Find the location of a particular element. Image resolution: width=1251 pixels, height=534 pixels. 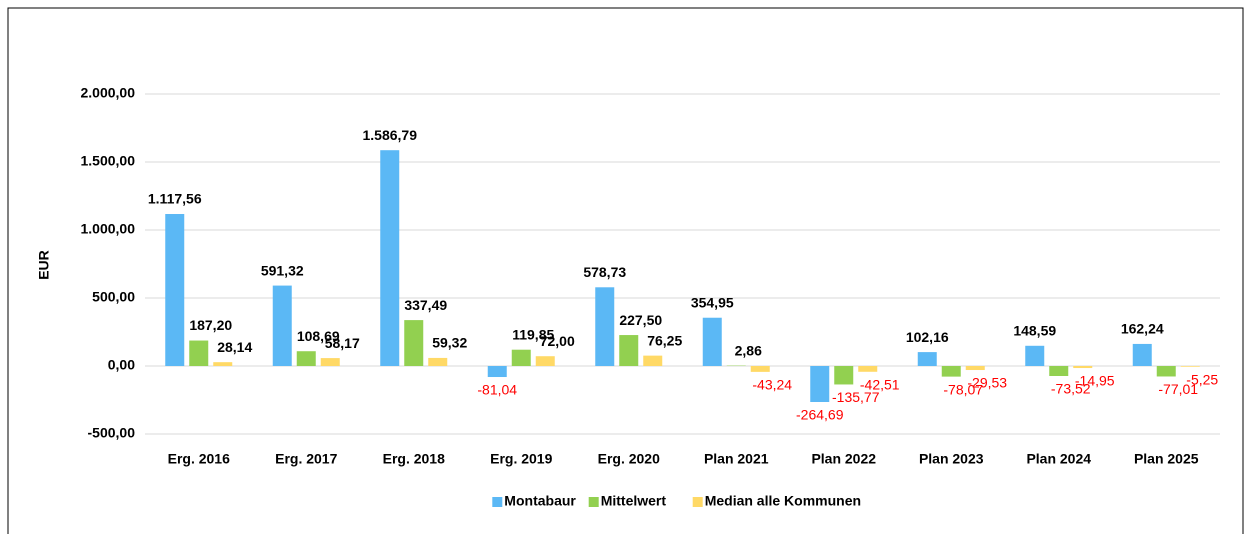

value-label: 591,32 is located at coordinates (282, 270).